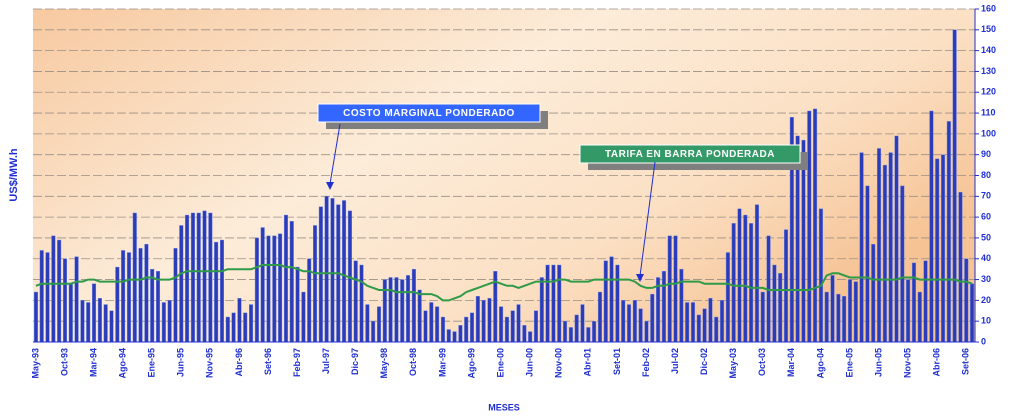 This screenshot has height=418, width=1011. What do you see at coordinates (640, 278) in the screenshot?
I see `annotation-arrowhead` at bounding box center [640, 278].